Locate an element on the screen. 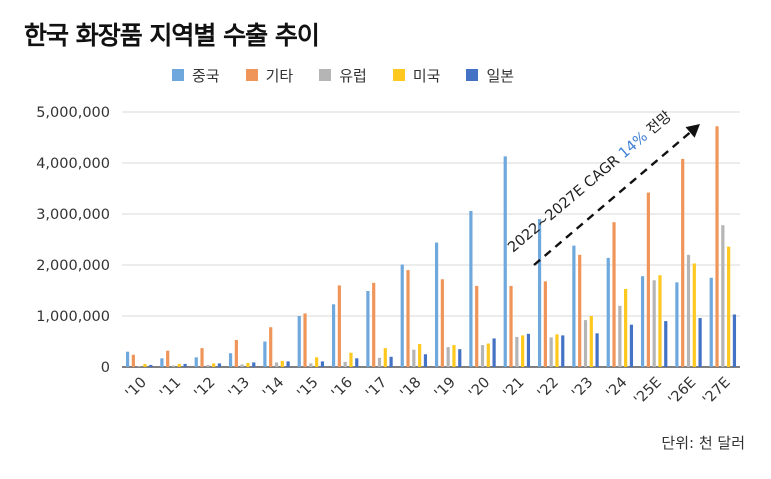  y-tick-label: 0 is located at coordinates (105, 368).